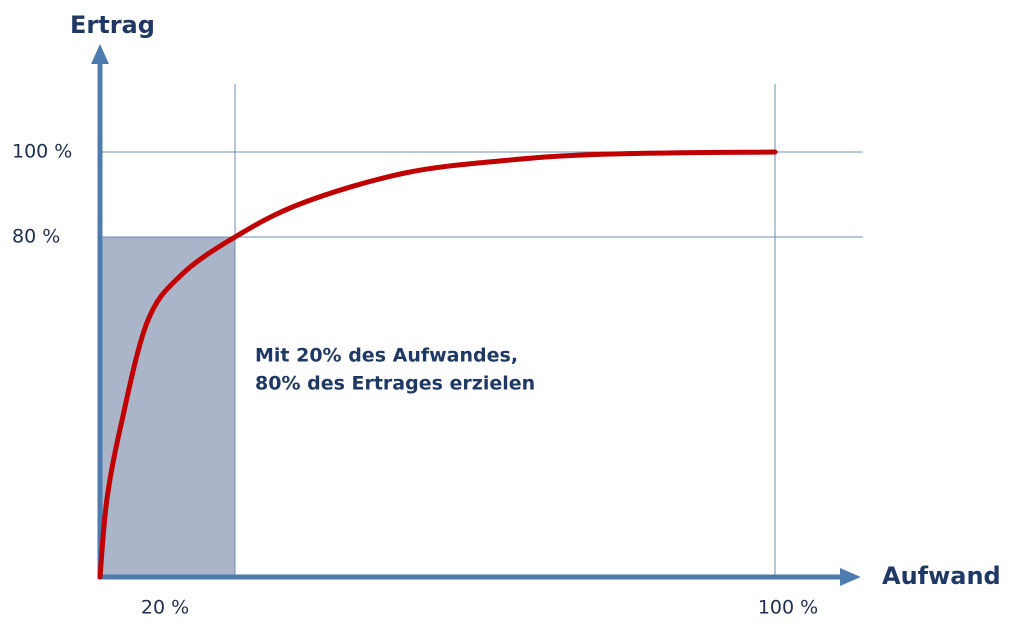 Image resolution: width=1018 pixels, height=624 pixels. I want to click on y-tick-label: 80 %, so click(36, 237).